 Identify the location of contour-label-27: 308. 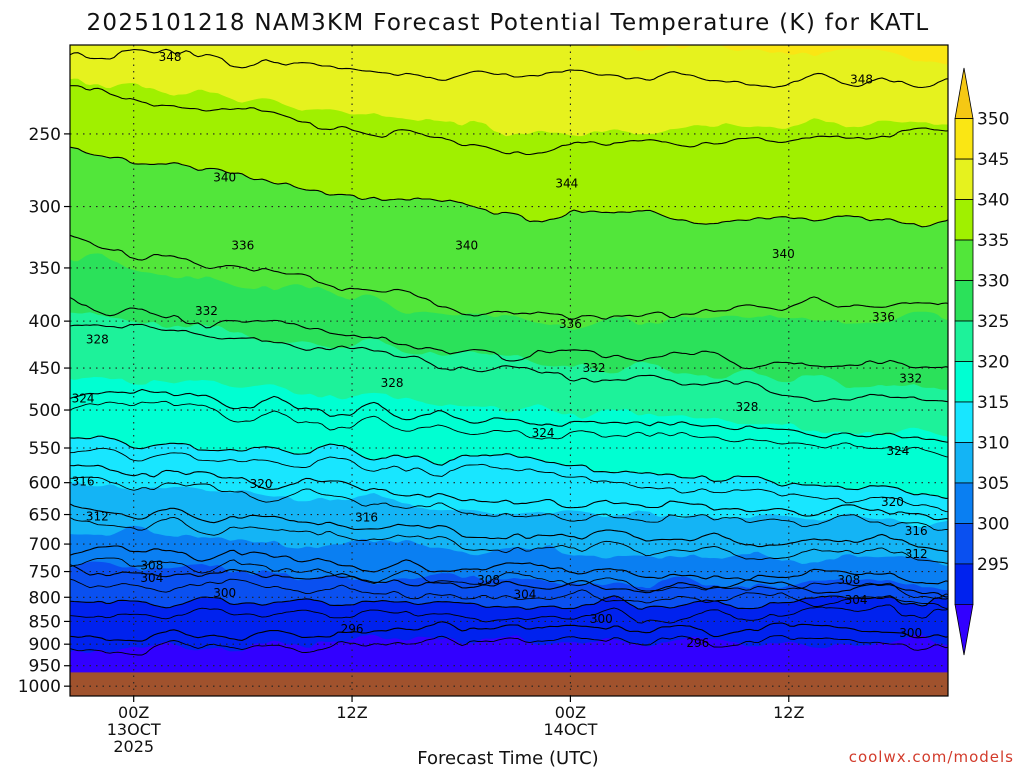
(488, 580).